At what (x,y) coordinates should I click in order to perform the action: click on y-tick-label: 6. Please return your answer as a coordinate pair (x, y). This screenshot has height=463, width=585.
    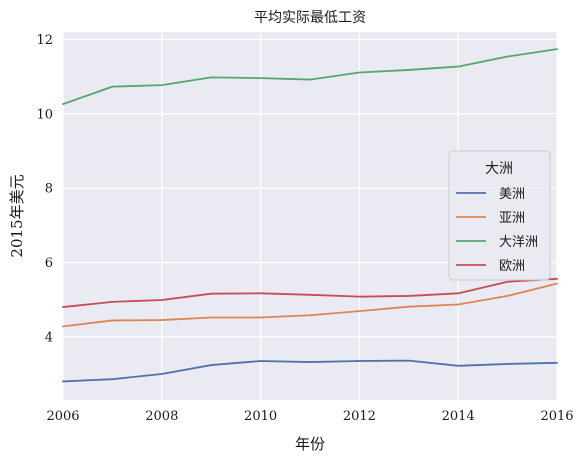
    Looking at the image, I should click on (49, 263).